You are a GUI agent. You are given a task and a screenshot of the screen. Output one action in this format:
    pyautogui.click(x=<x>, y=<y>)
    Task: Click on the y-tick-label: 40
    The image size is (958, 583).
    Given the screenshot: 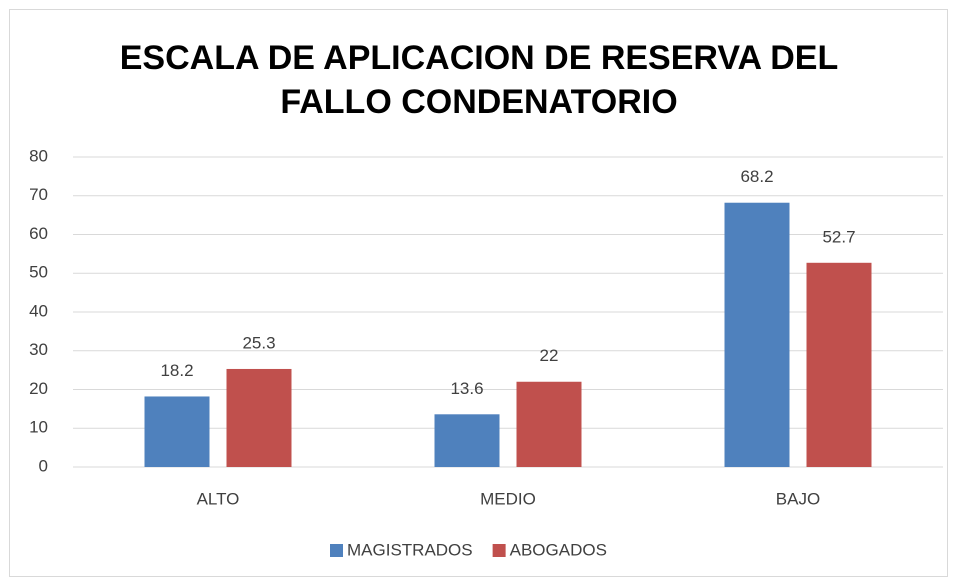 What is the action you would take?
    pyautogui.click(x=38, y=310)
    